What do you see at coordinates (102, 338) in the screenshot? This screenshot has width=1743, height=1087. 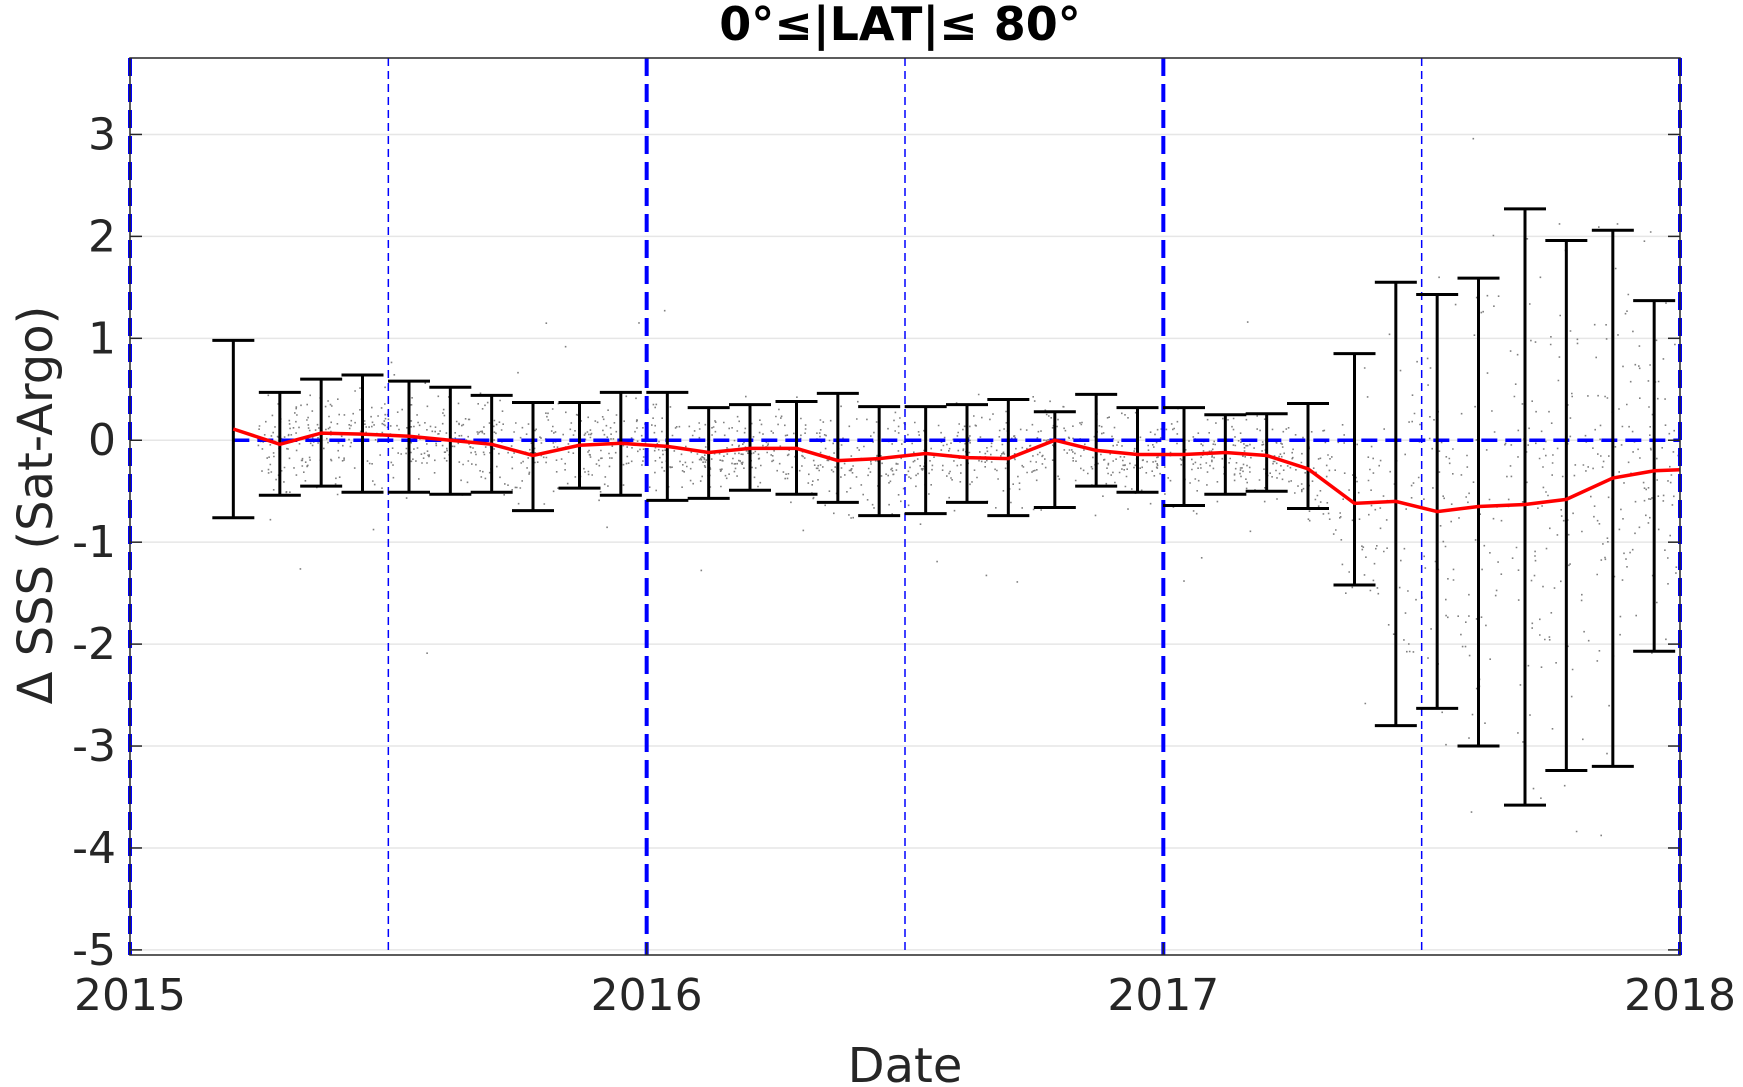 I see `y-tick-label-1: 1` at bounding box center [102, 338].